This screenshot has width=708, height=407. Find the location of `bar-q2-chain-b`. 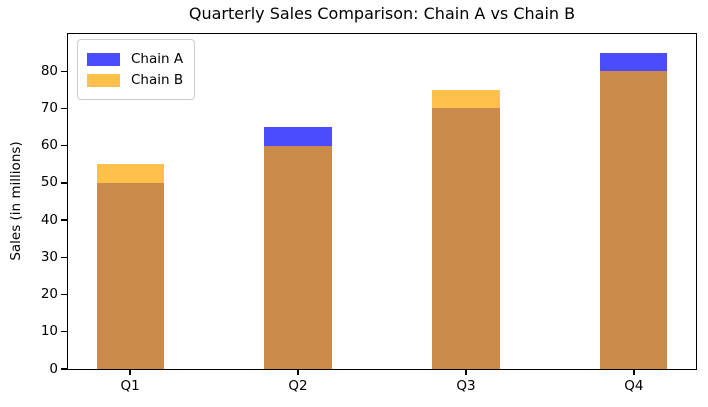

bar-q2-chain-b is located at coordinates (298, 257).